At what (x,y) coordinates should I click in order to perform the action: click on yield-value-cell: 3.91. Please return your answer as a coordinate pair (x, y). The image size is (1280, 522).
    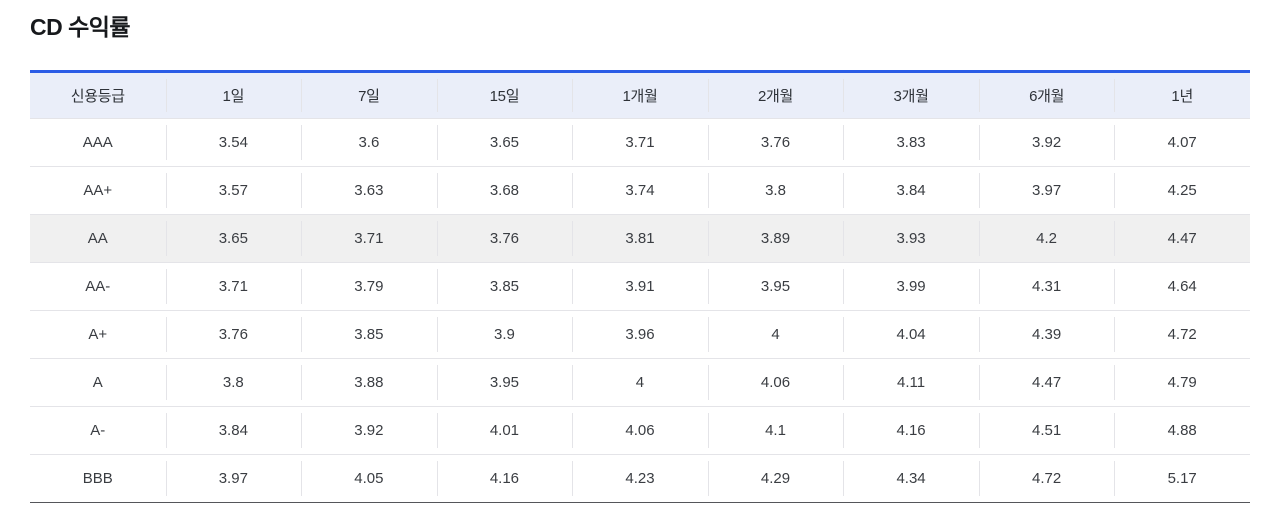
    Looking at the image, I should click on (640, 286).